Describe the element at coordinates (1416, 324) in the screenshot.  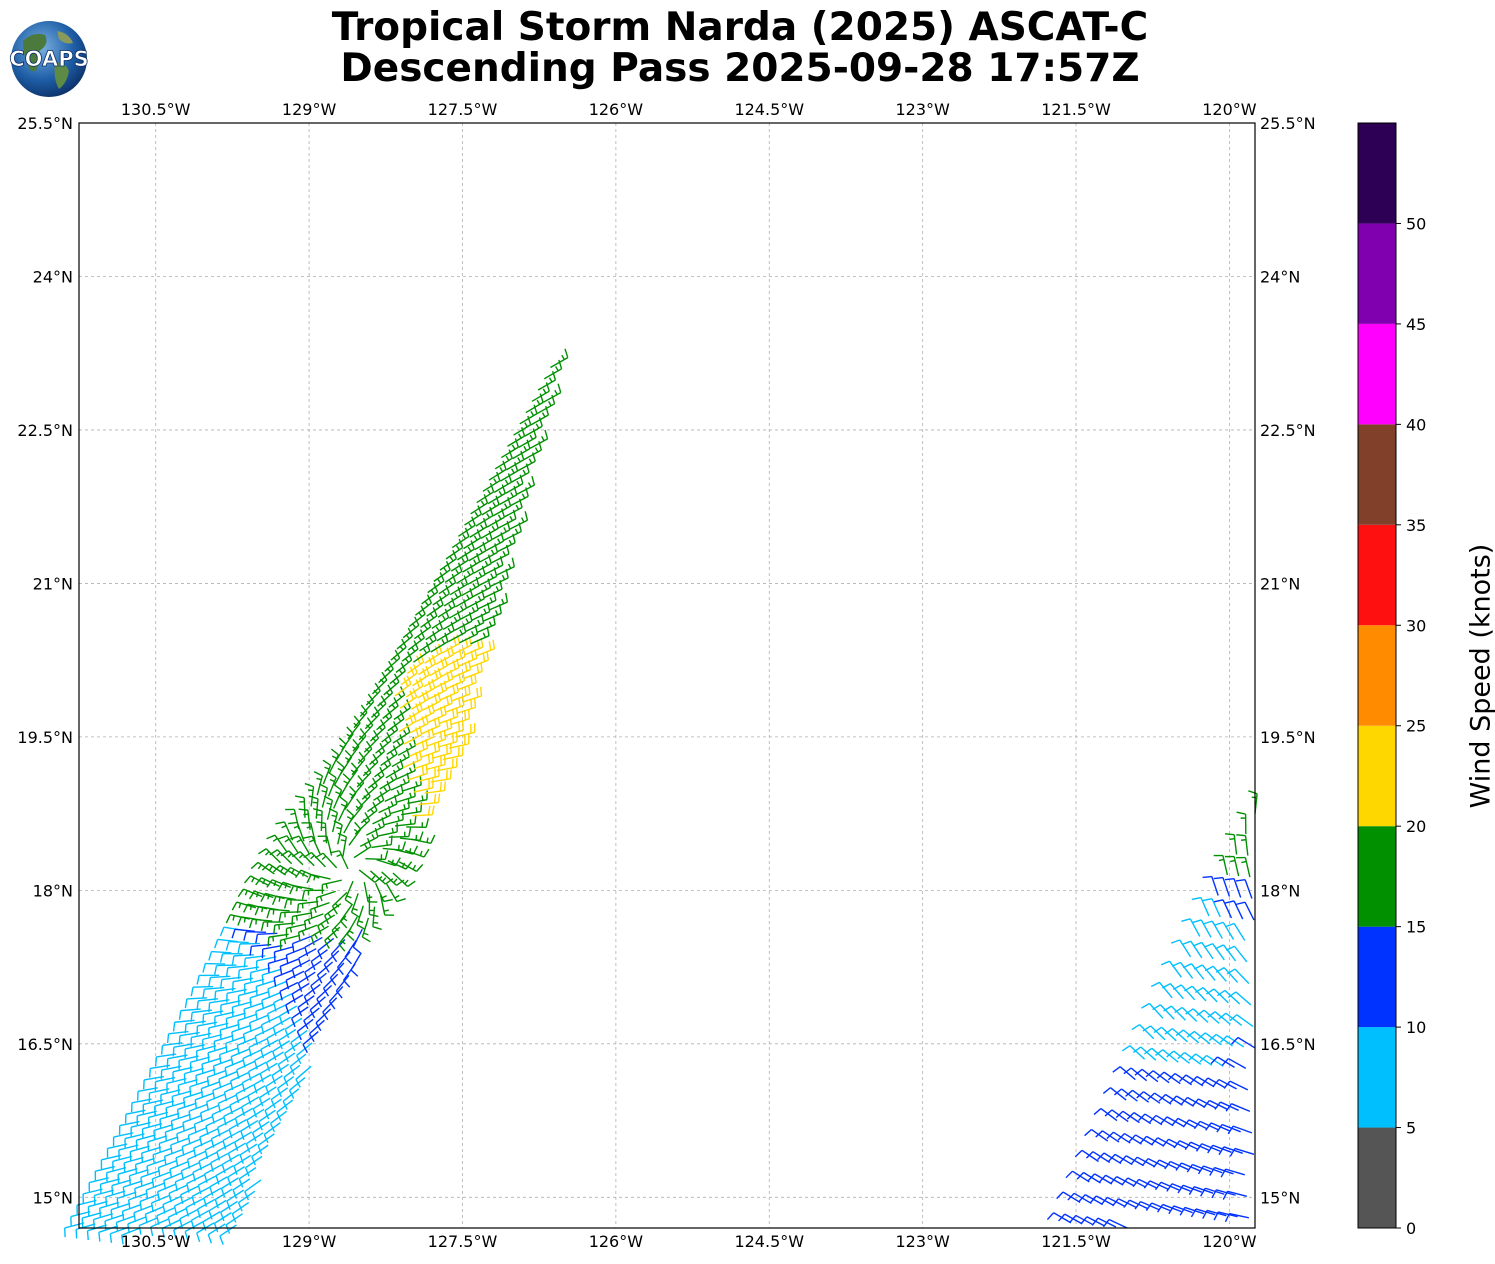
I see `colorbar-tick-label: 45` at that location.